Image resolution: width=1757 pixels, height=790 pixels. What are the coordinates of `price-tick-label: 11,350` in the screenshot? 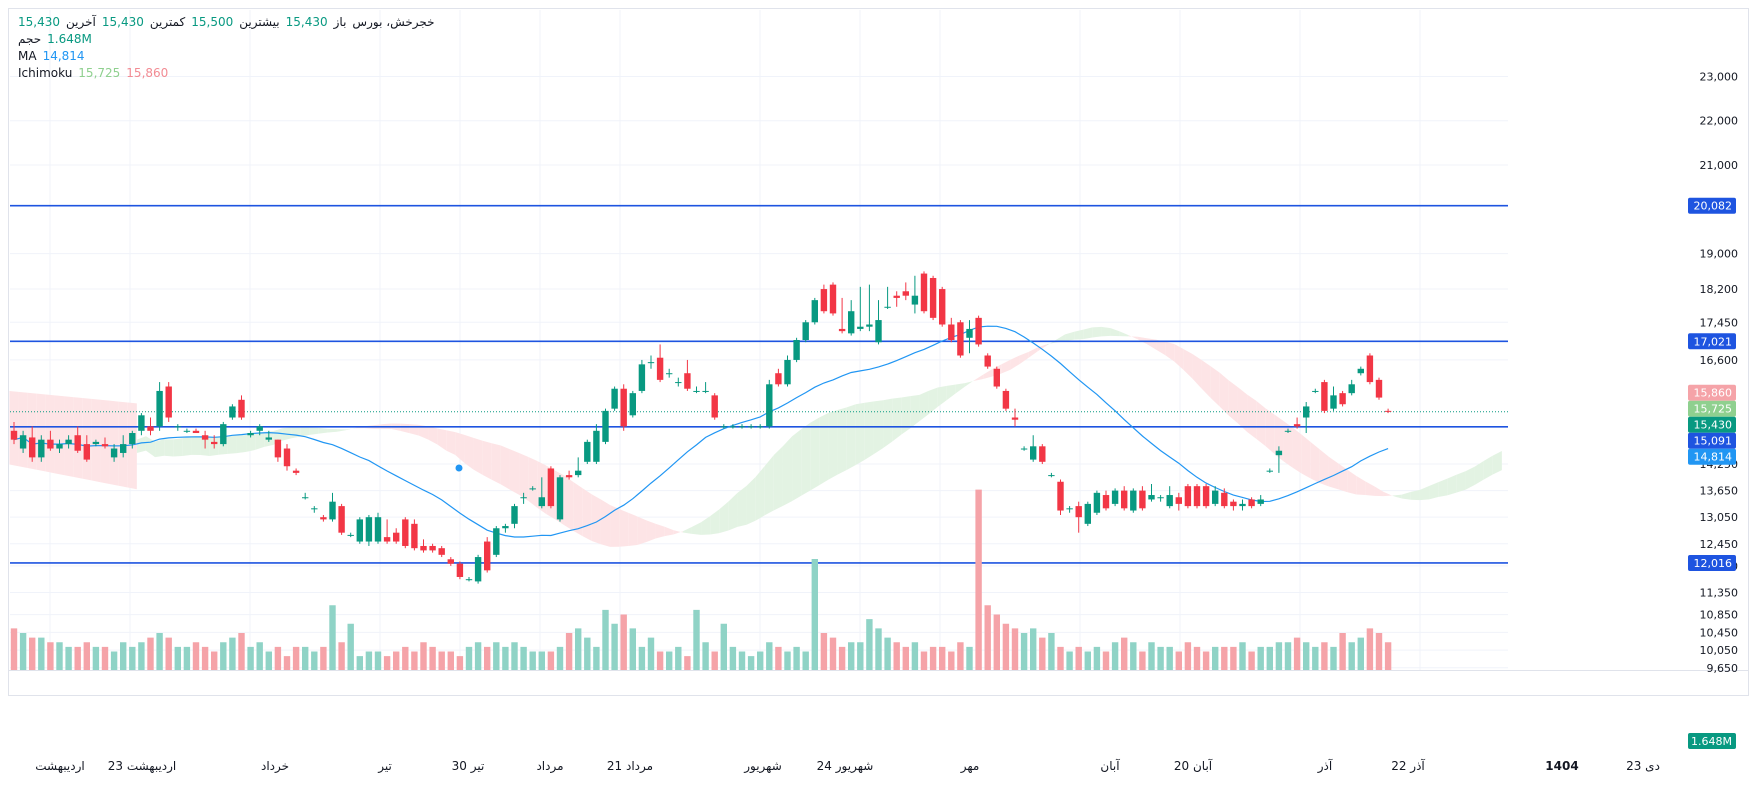 It's located at (1719, 592).